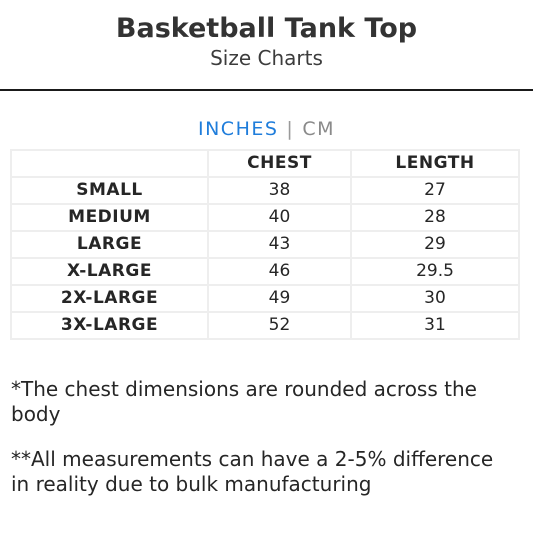  I want to click on unit-inches-tab: INCHES, so click(238, 129).